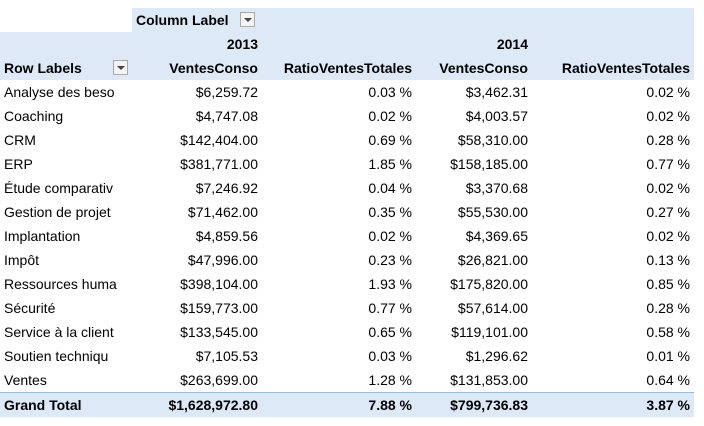  I want to click on data-row: ERP $381,771.00 1.85 % $158,185.00 0.77 %, so click(347, 164).